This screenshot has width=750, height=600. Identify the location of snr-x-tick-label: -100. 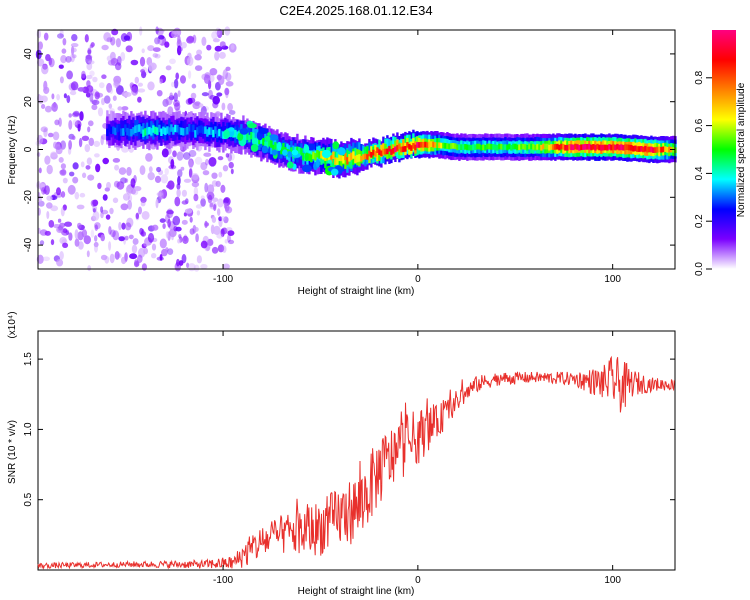
(223, 580).